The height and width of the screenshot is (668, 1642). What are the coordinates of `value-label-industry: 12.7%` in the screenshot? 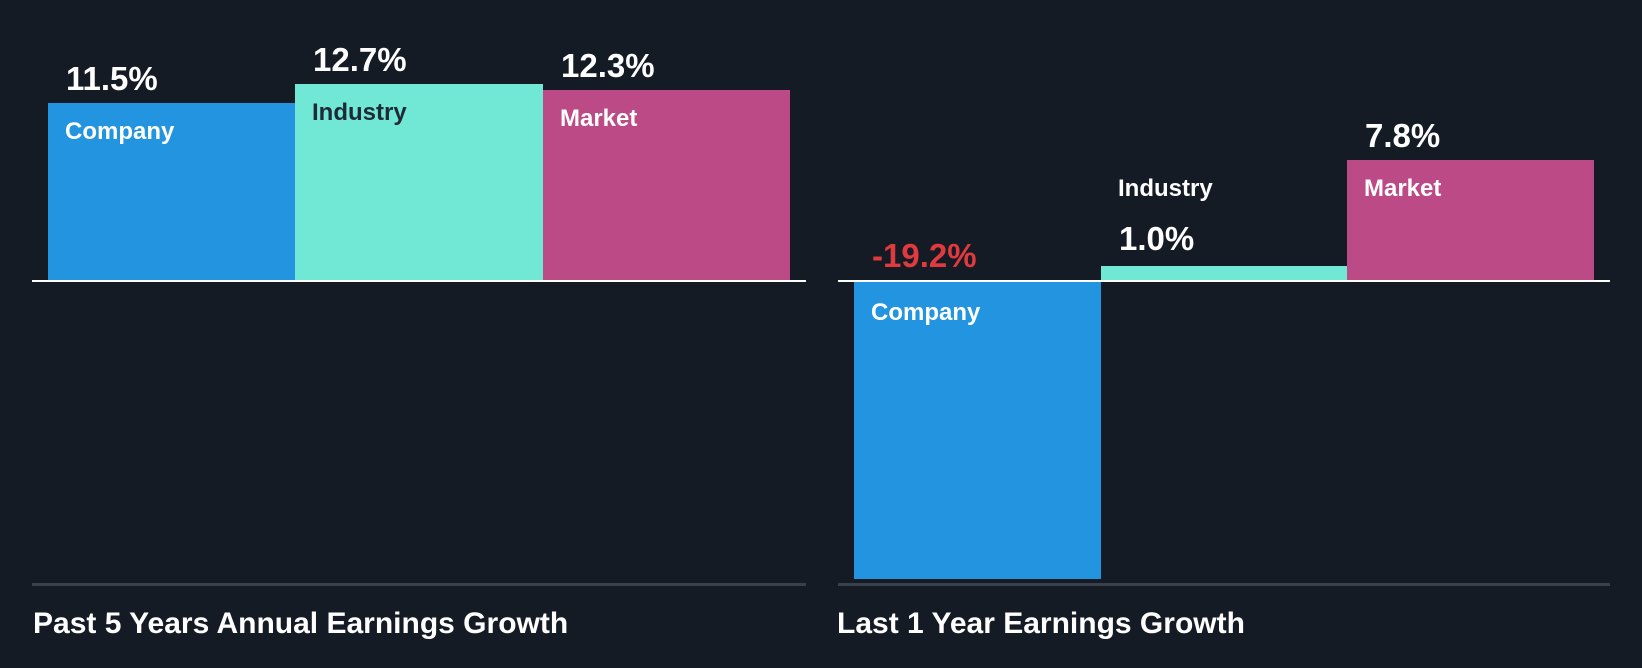 It's located at (360, 60).